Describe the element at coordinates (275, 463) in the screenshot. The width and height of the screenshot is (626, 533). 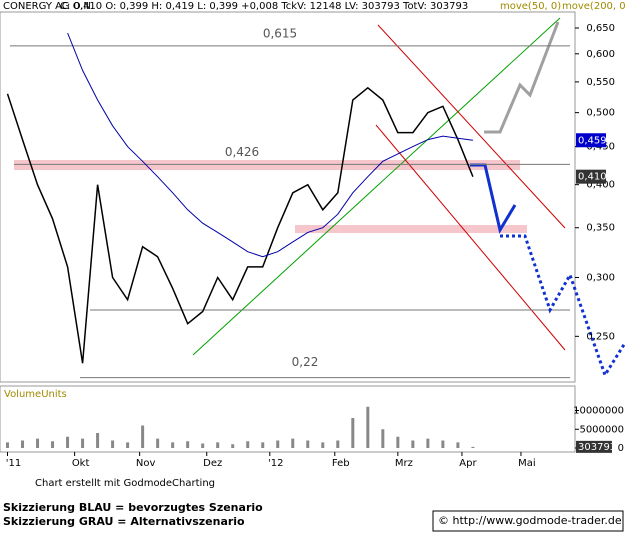
I see `x-tick-label: '12` at that location.